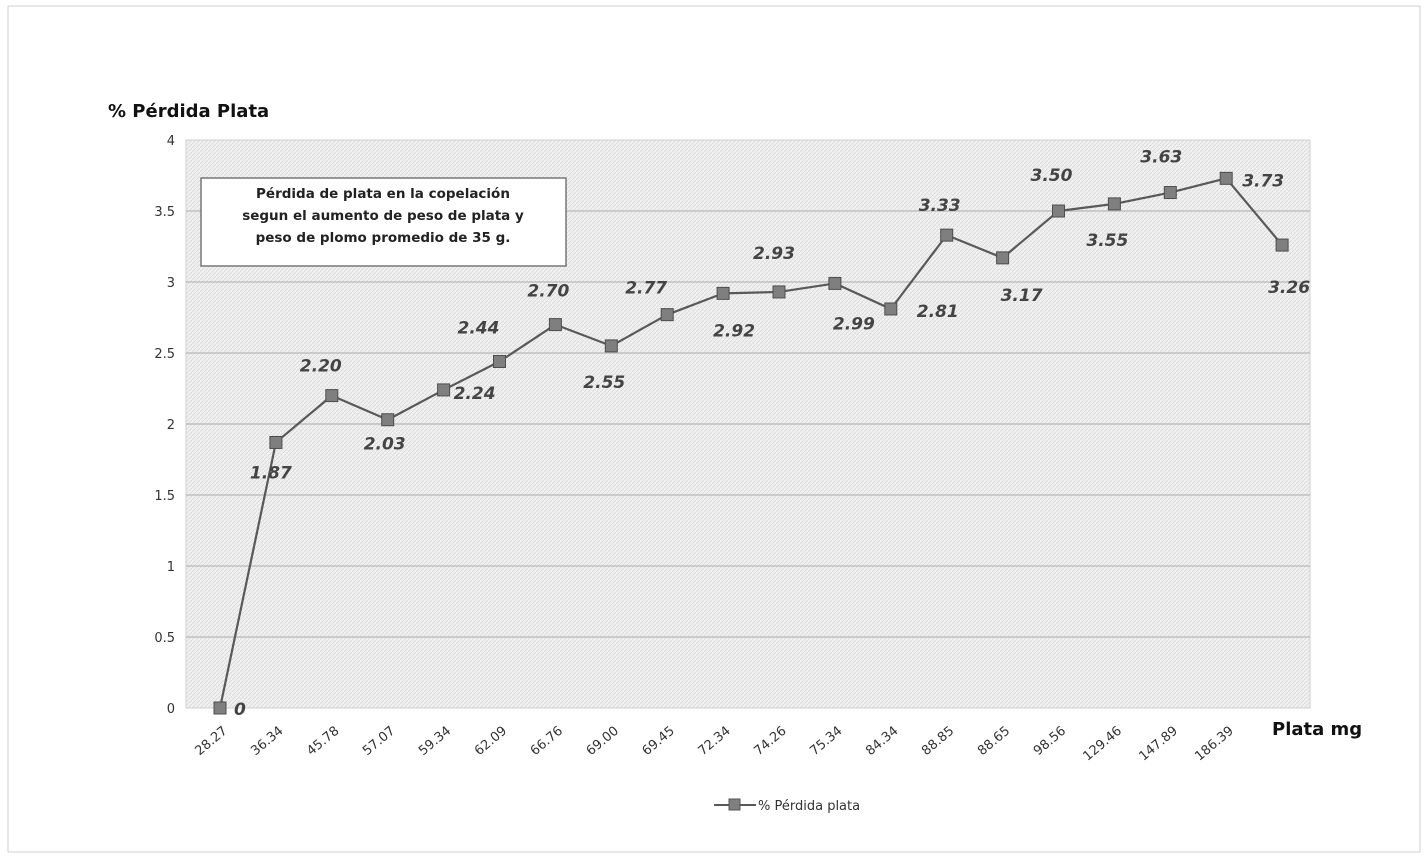 The height and width of the screenshot is (856, 1426). I want to click on data-label: 2.44, so click(479, 329).